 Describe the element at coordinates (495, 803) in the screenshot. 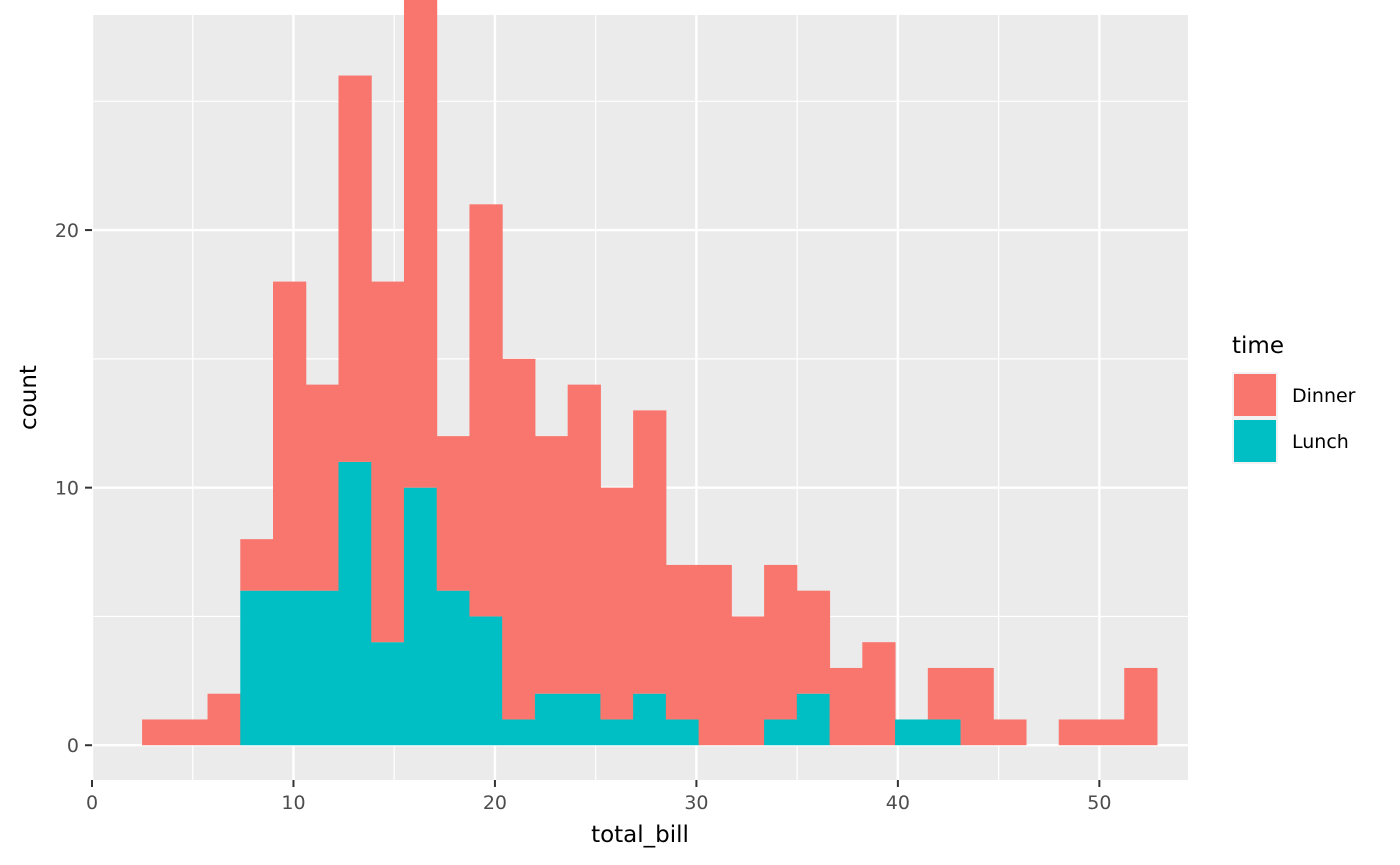

I see `x-tick-label: 20` at that location.